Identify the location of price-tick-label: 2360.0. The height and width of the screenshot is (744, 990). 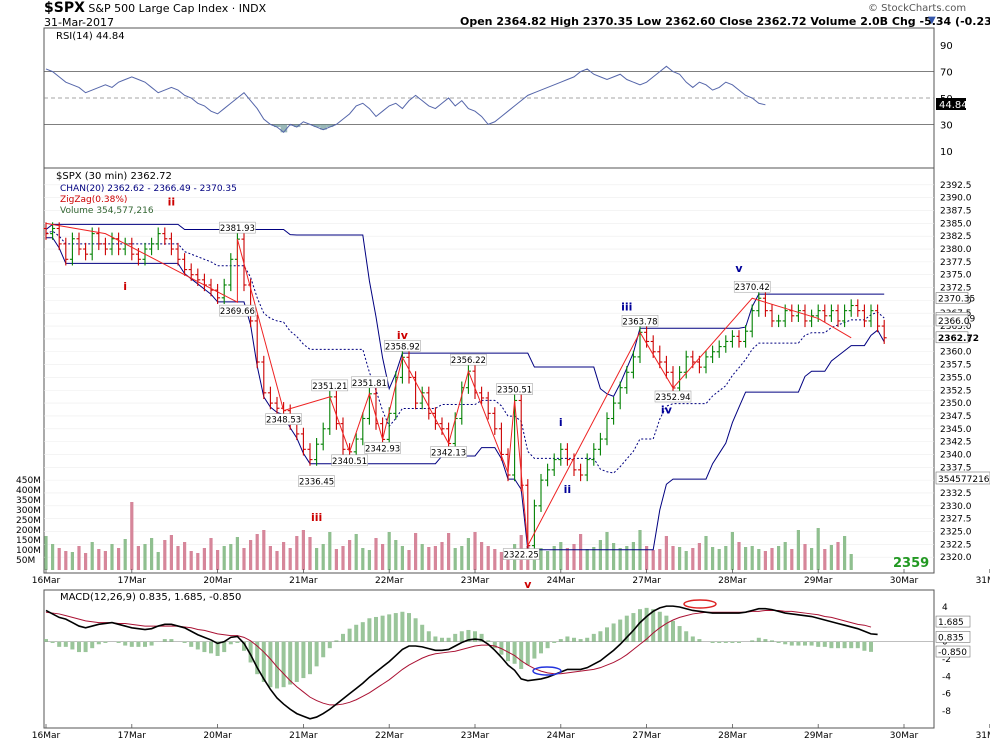
(956, 353).